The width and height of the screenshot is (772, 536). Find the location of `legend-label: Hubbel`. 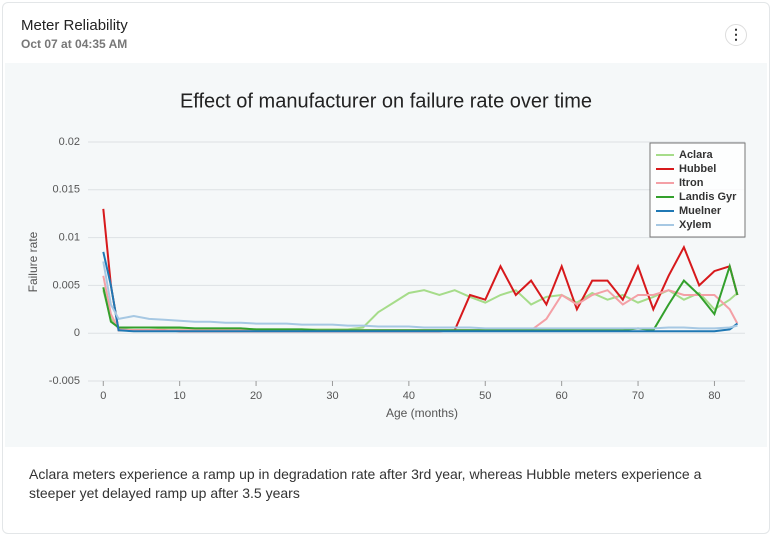

legend-label: Hubbel is located at coordinates (697, 169).